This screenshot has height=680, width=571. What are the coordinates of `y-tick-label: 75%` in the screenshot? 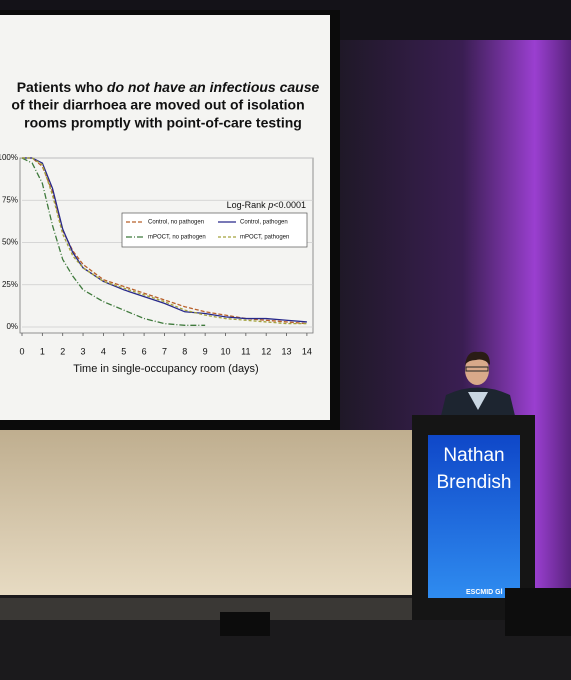 It's located at (10, 199).